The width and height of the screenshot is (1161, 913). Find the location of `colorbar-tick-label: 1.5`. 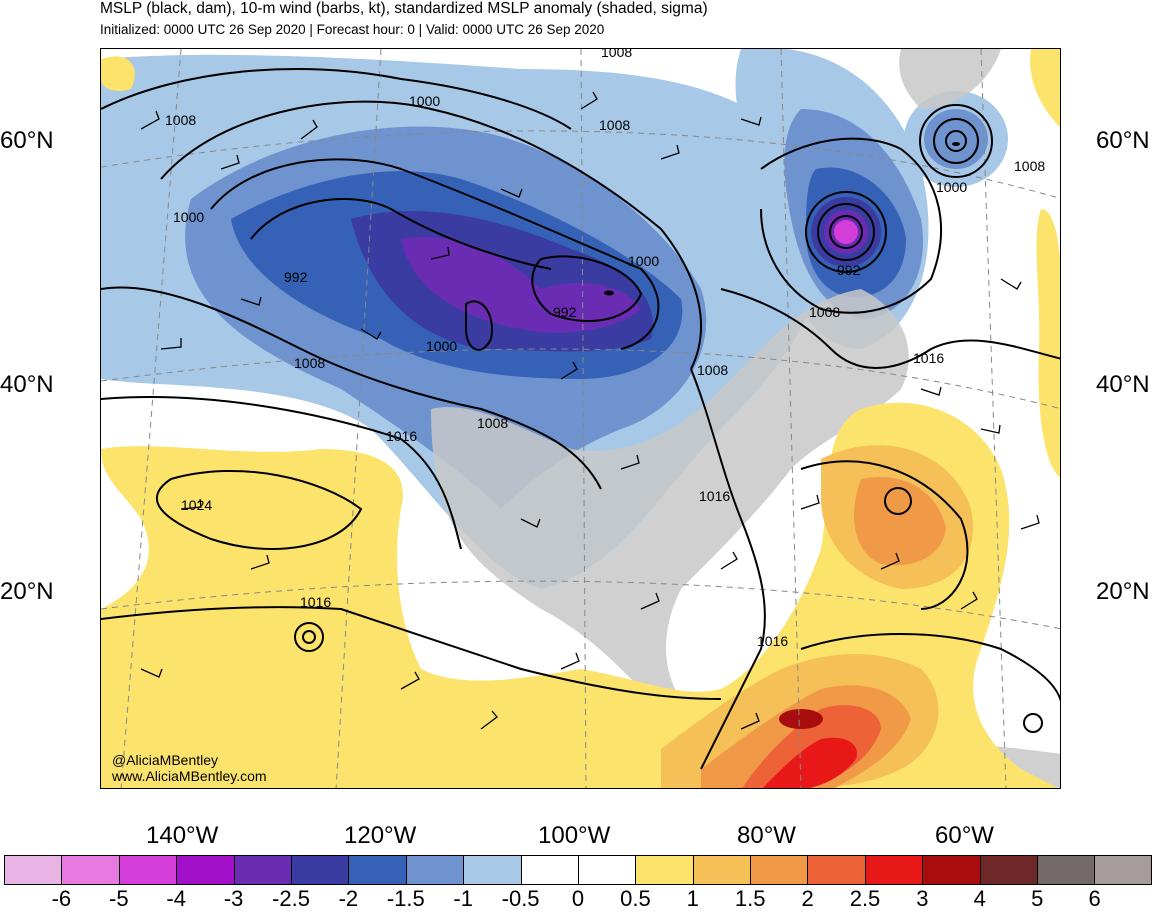

colorbar-tick-label: 1.5 is located at coordinates (750, 898).